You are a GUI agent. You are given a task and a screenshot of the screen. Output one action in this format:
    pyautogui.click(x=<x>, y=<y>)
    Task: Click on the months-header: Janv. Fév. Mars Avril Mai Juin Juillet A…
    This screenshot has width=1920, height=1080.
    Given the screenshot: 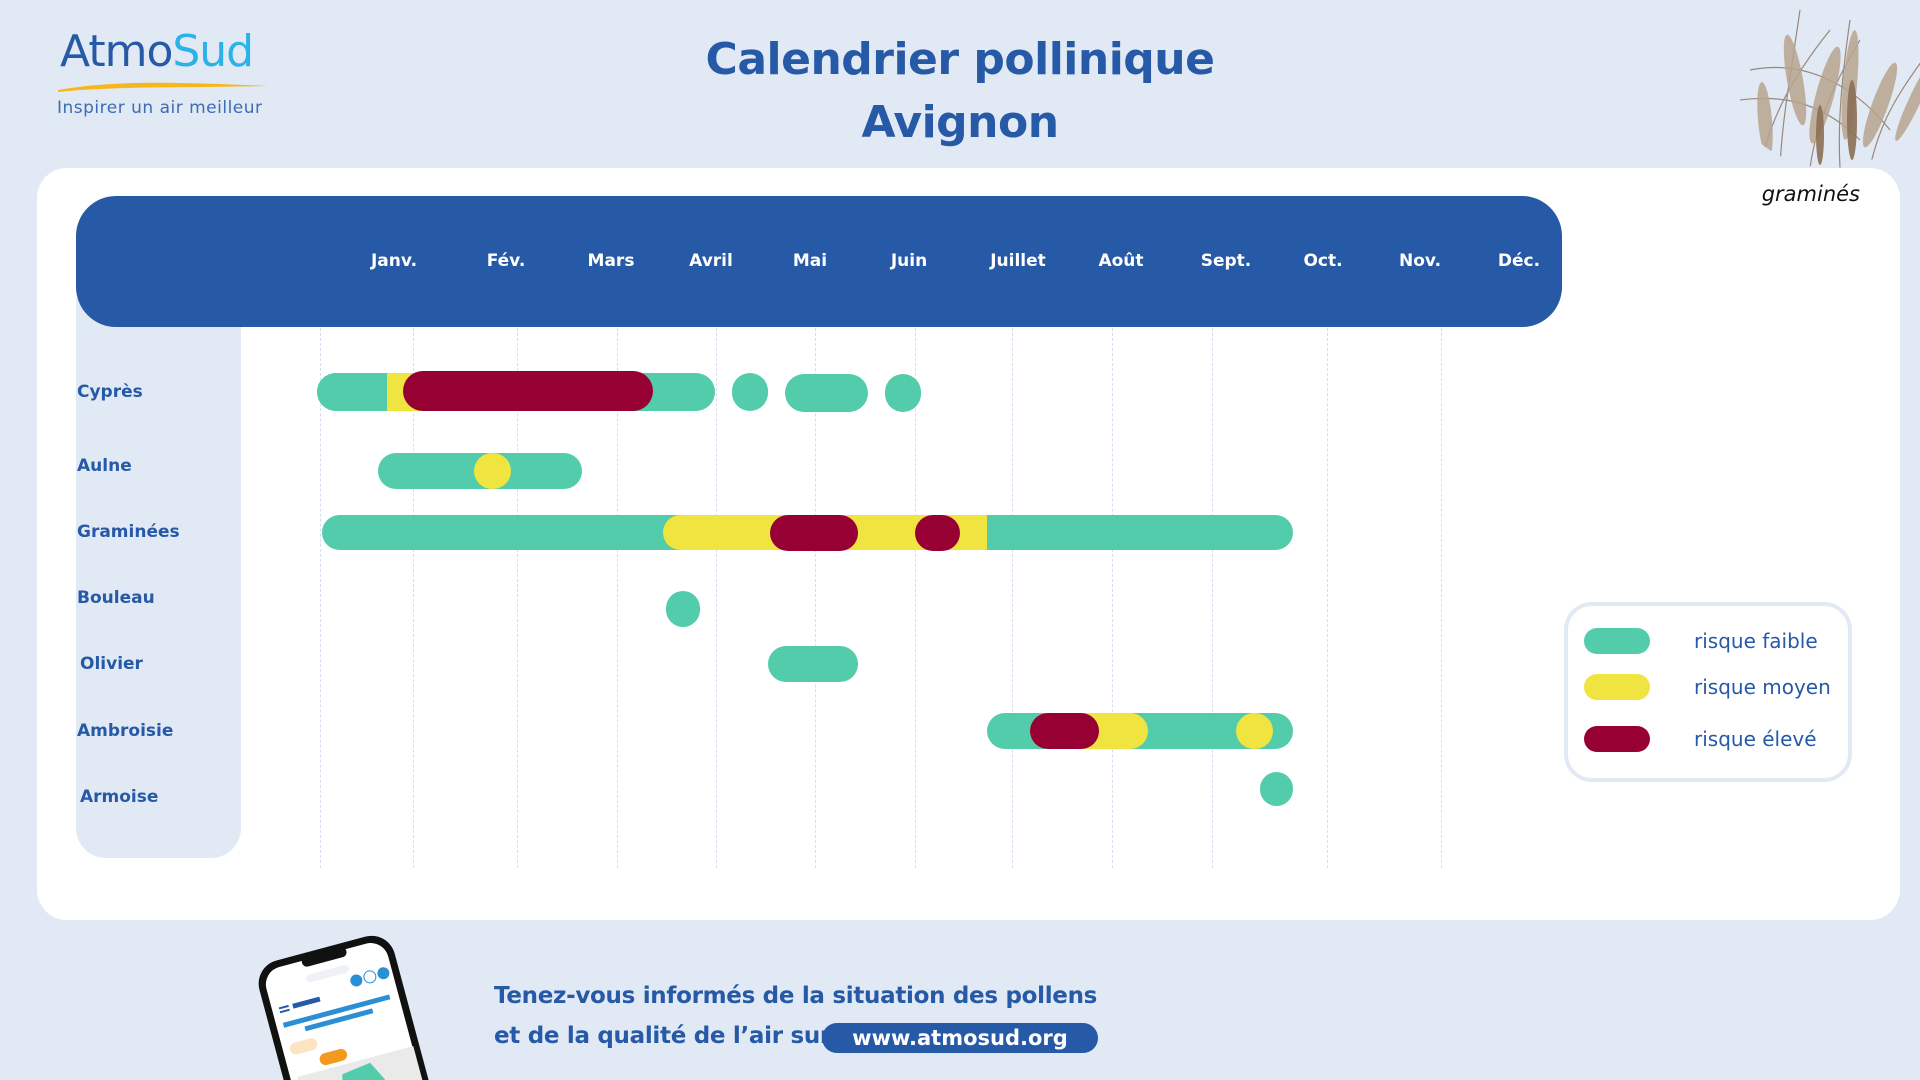 What is the action you would take?
    pyautogui.click(x=819, y=261)
    